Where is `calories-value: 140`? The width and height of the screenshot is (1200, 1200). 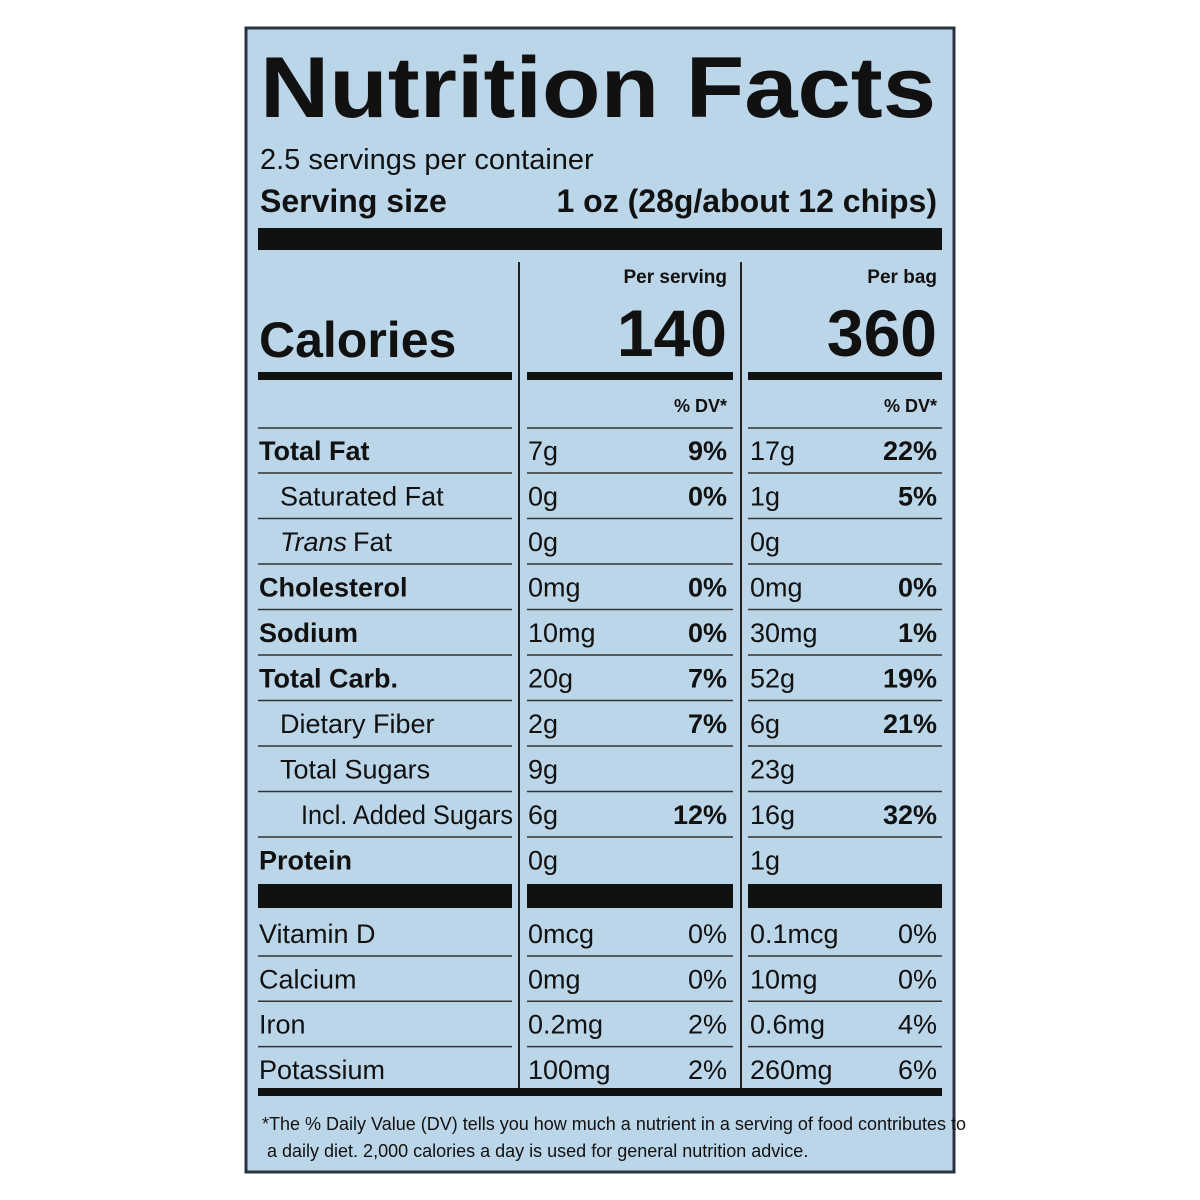 calories-value: 140 is located at coordinates (672, 333).